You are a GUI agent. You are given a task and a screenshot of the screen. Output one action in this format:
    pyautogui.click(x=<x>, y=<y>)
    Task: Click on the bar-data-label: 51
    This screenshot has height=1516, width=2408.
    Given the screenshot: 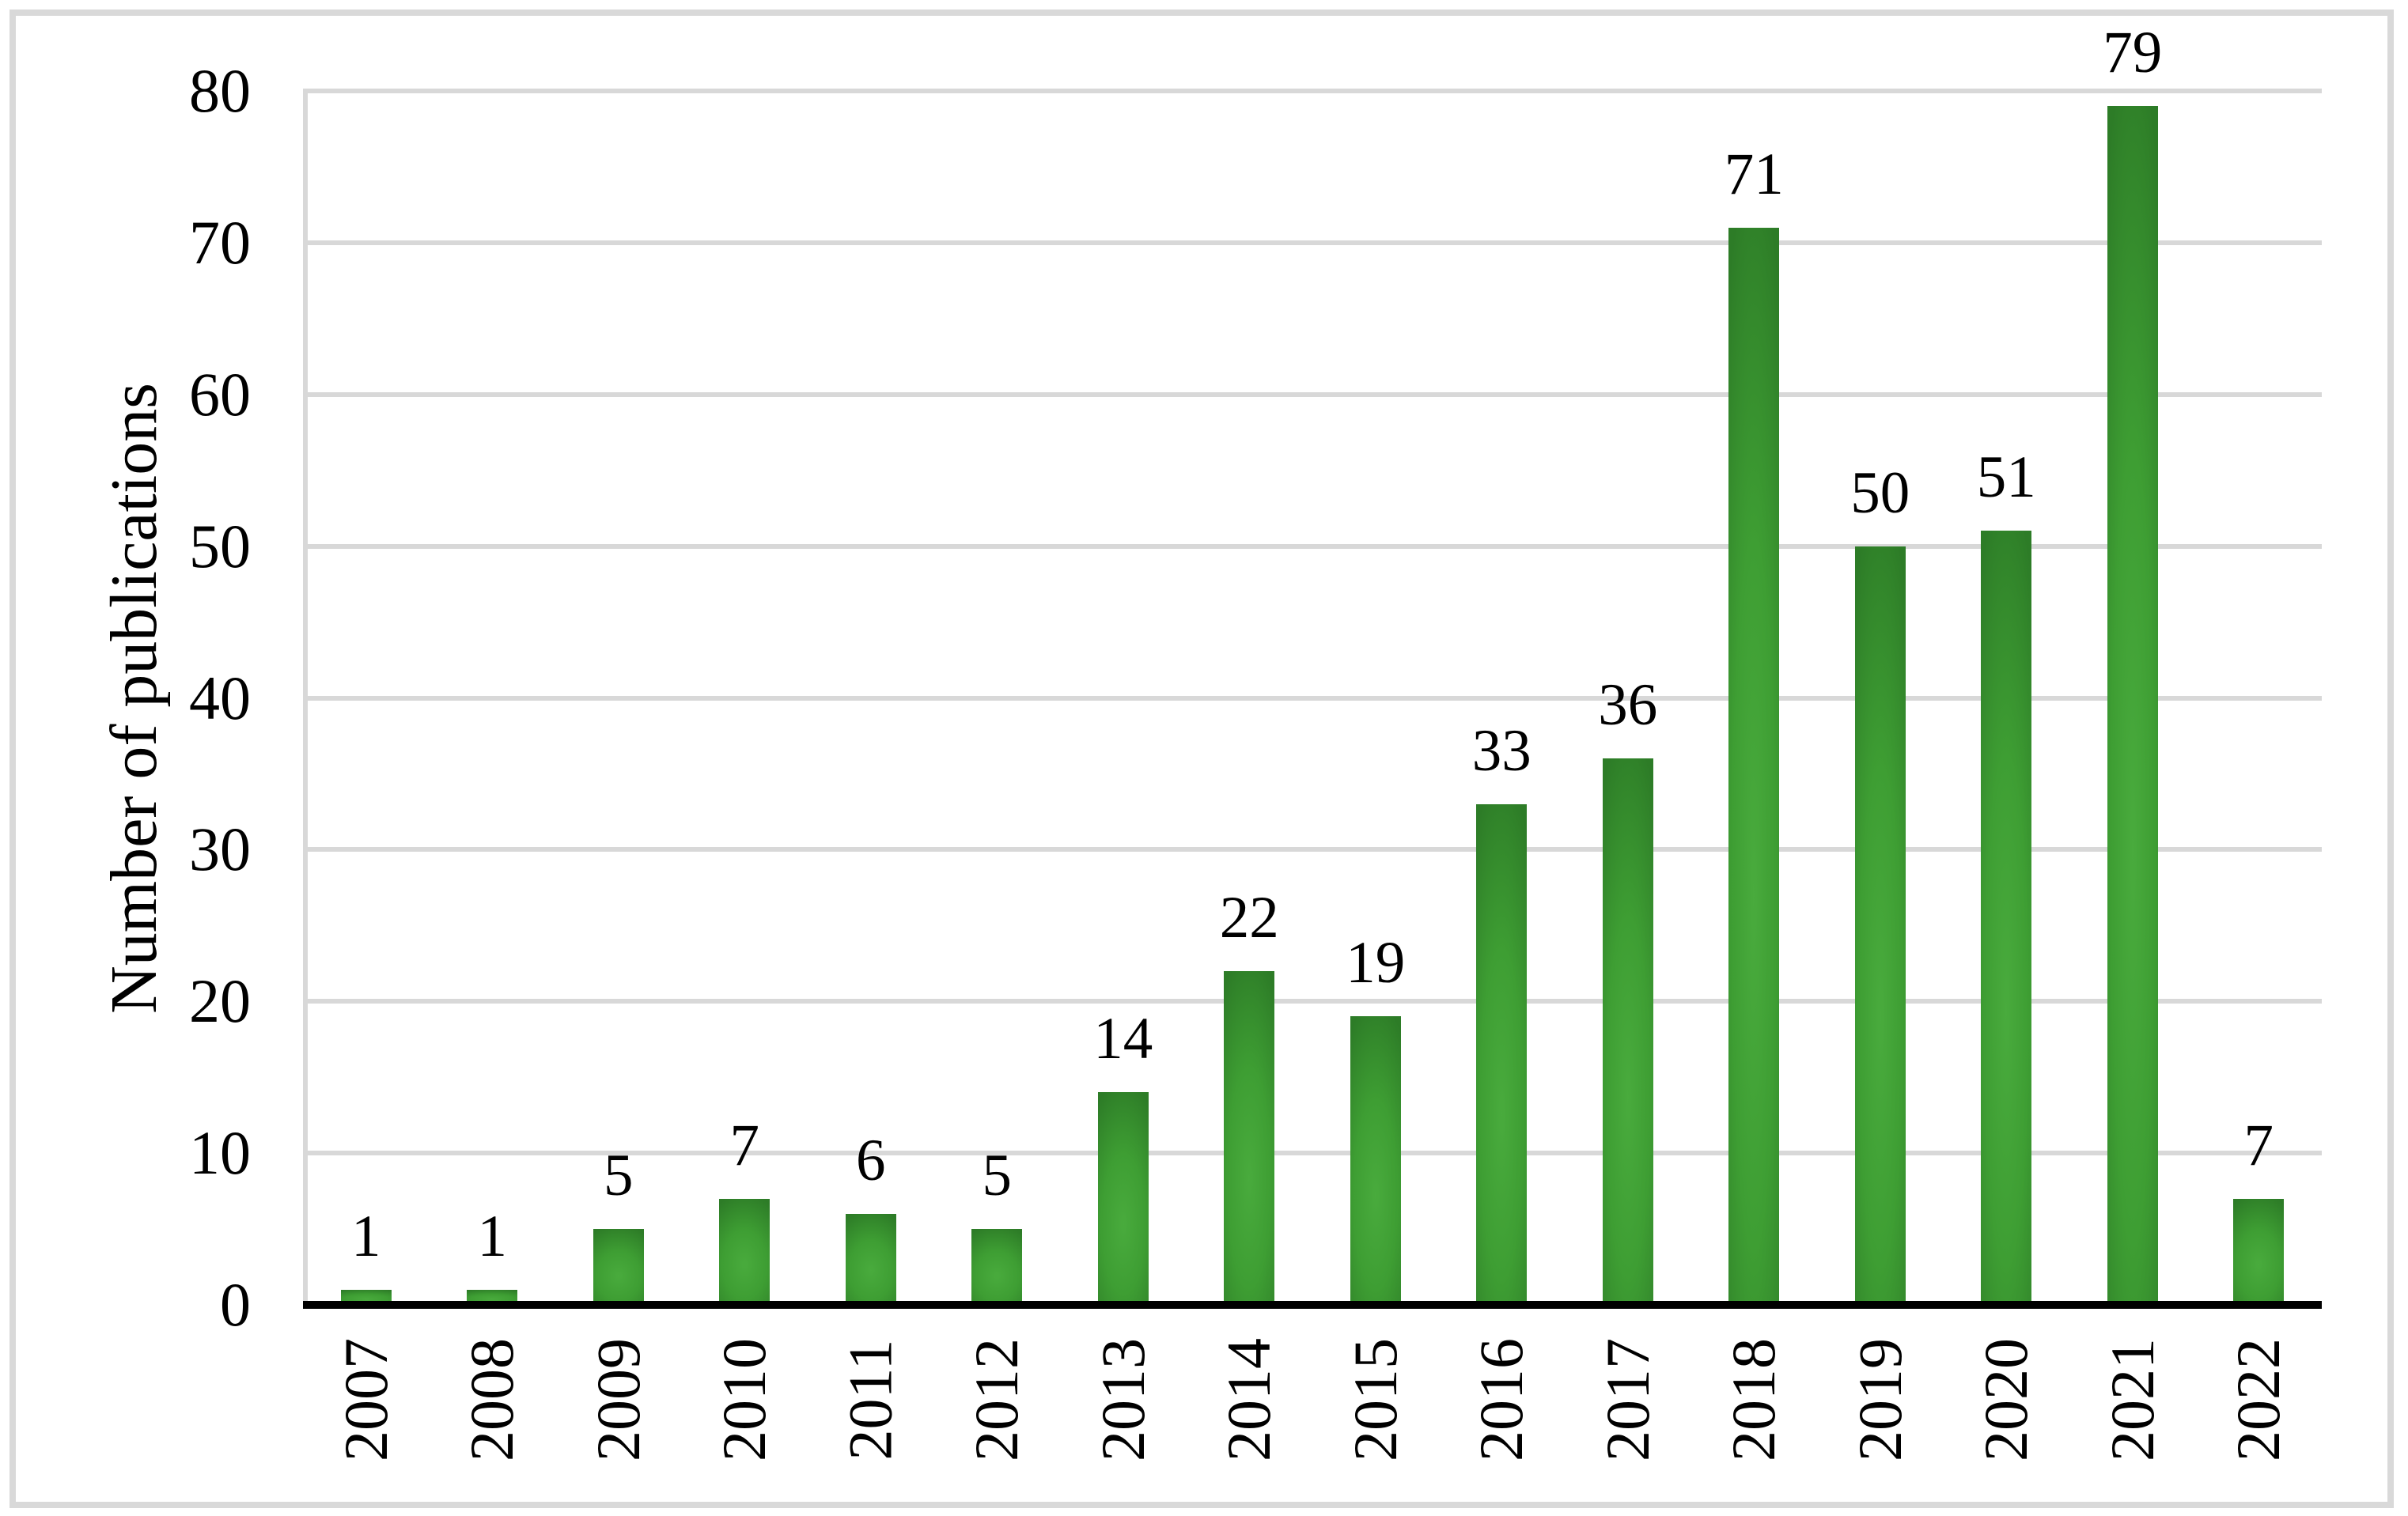 What is the action you would take?
    pyautogui.click(x=2006, y=478)
    